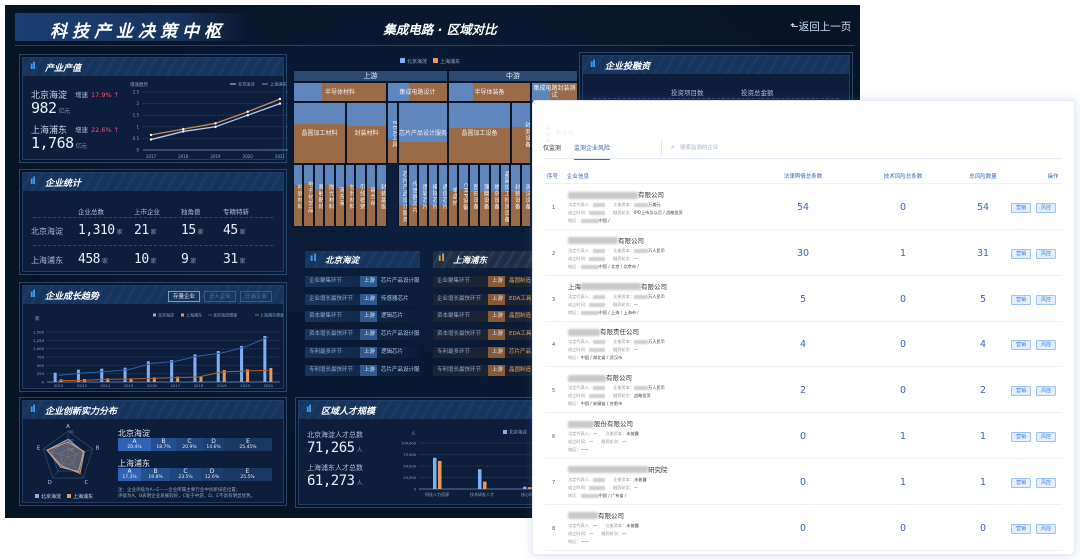 This screenshot has width=1080, height=560. I want to click on tab-in: 迁入企业, so click(220, 296).